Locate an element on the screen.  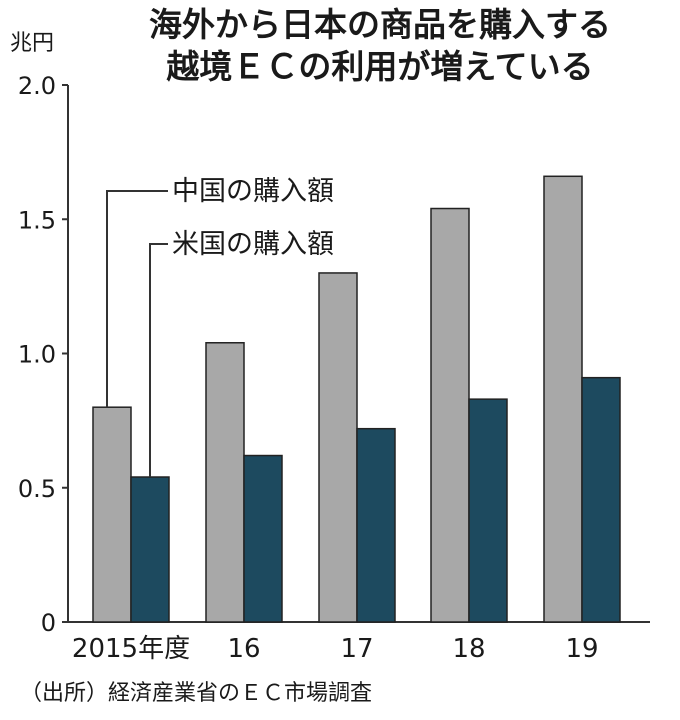
legend-leader-china is located at coordinates (137, 299).